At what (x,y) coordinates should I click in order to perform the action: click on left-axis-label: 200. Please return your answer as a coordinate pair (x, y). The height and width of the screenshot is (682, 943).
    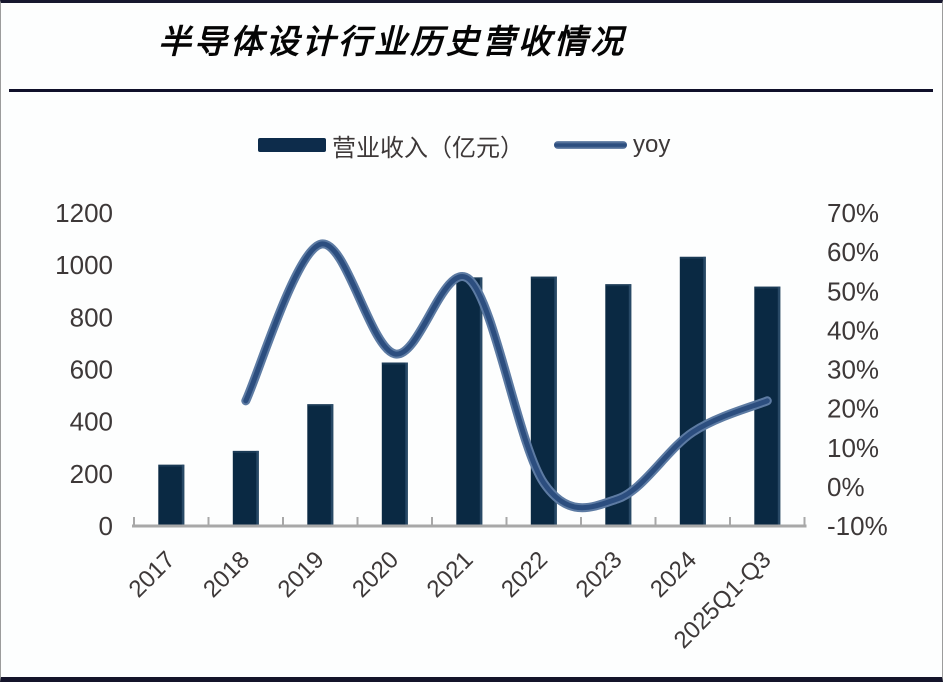
    Looking at the image, I should click on (91, 474).